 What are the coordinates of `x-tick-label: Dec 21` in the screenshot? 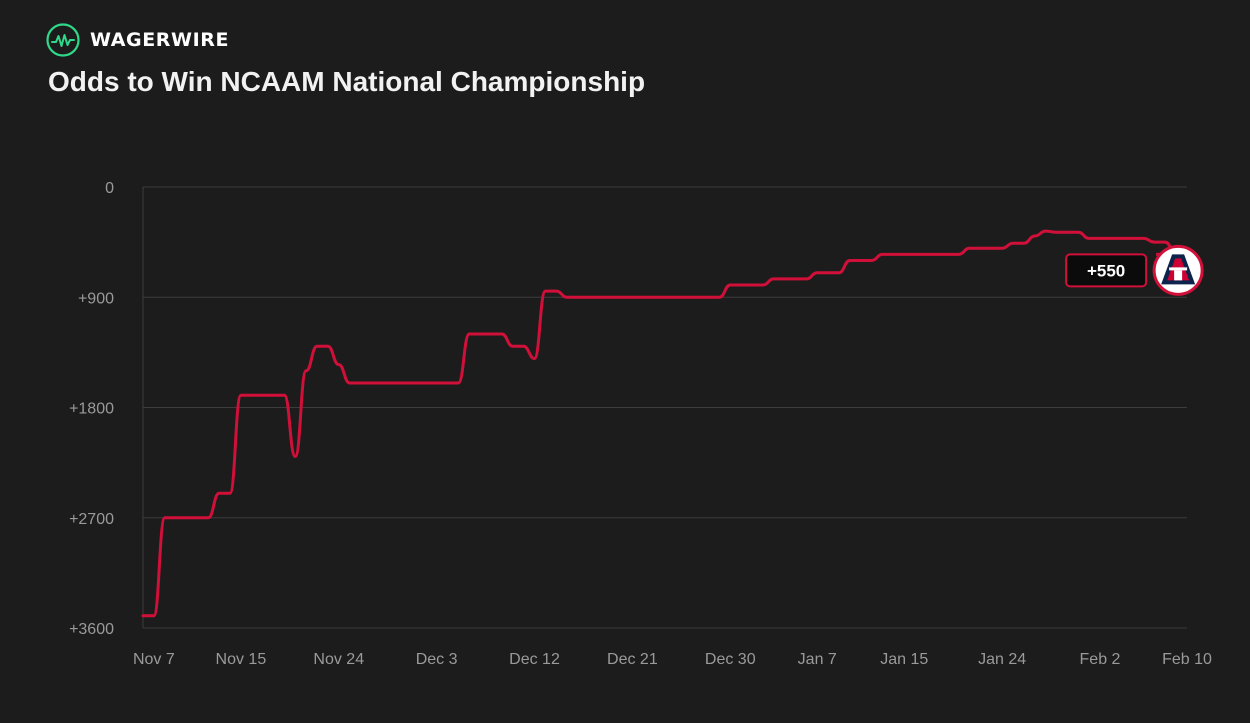 It's located at (632, 659).